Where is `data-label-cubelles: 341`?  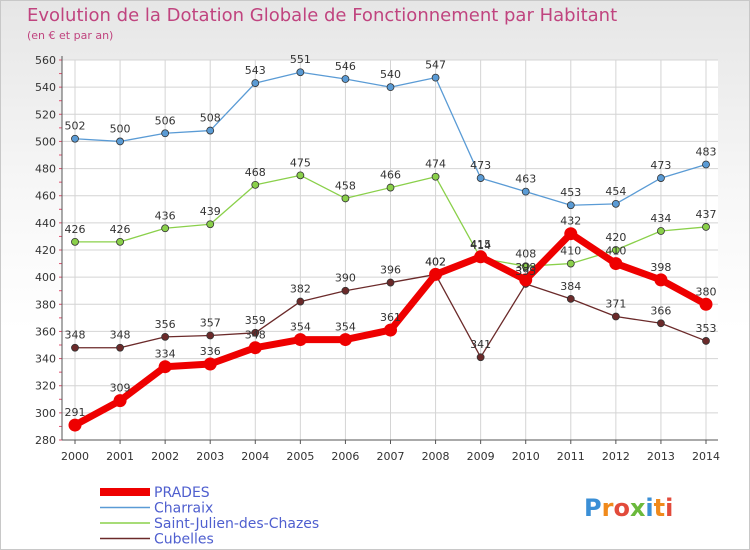 data-label-cubelles: 341 is located at coordinates (480, 344).